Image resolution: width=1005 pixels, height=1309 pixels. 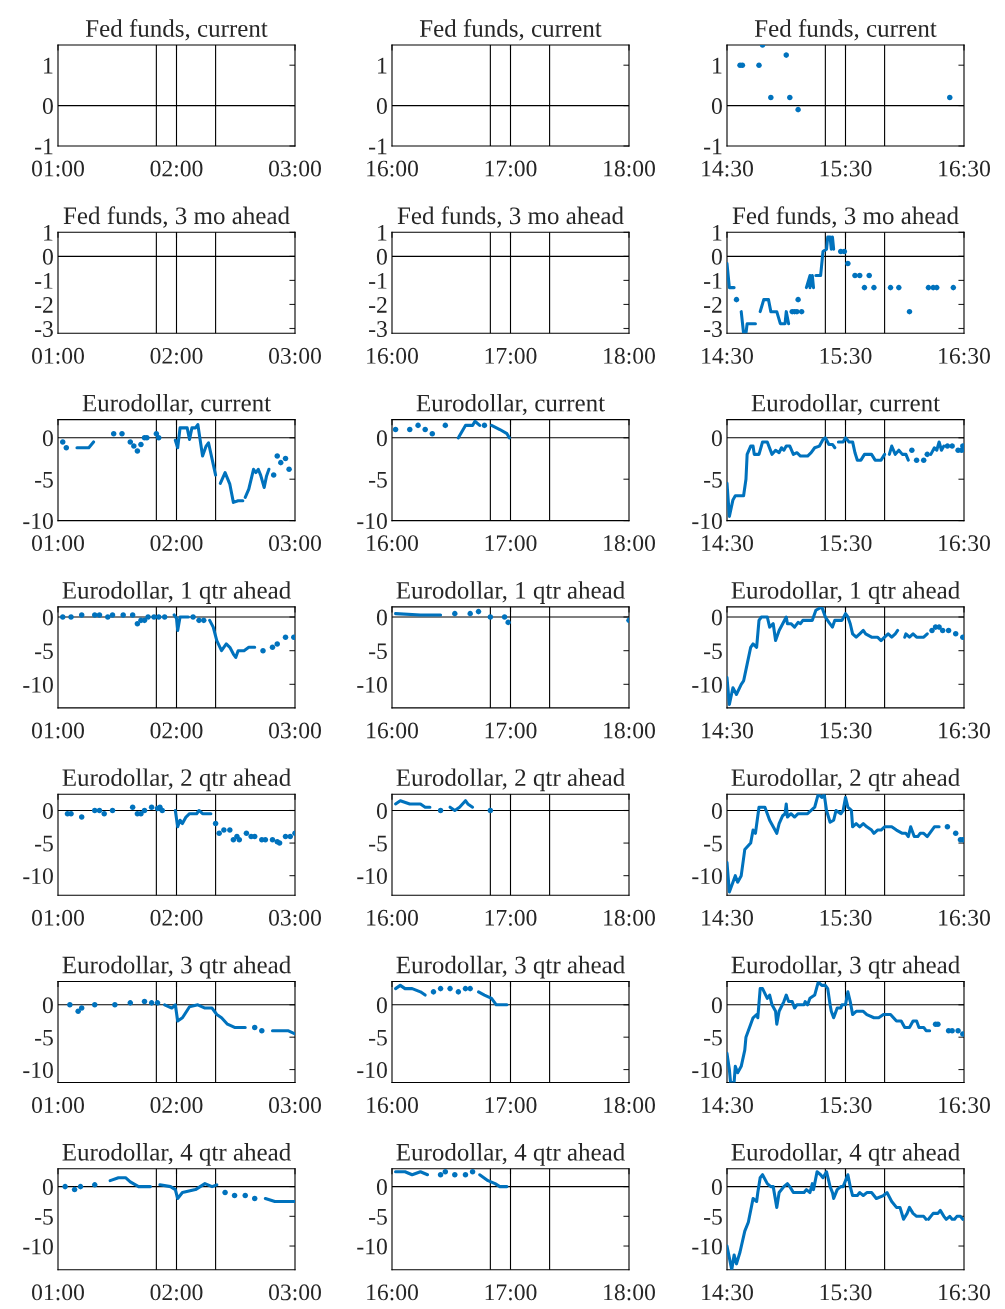 I want to click on chart-title: Eurodollar, 3 qtr ahead, so click(x=845, y=967).